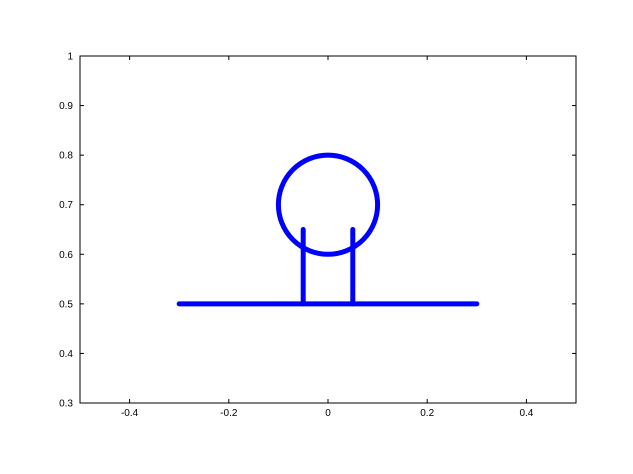 This screenshot has height=474, width=633. Describe the element at coordinates (526, 413) in the screenshot. I see `x-tick-label: 0.4` at that location.